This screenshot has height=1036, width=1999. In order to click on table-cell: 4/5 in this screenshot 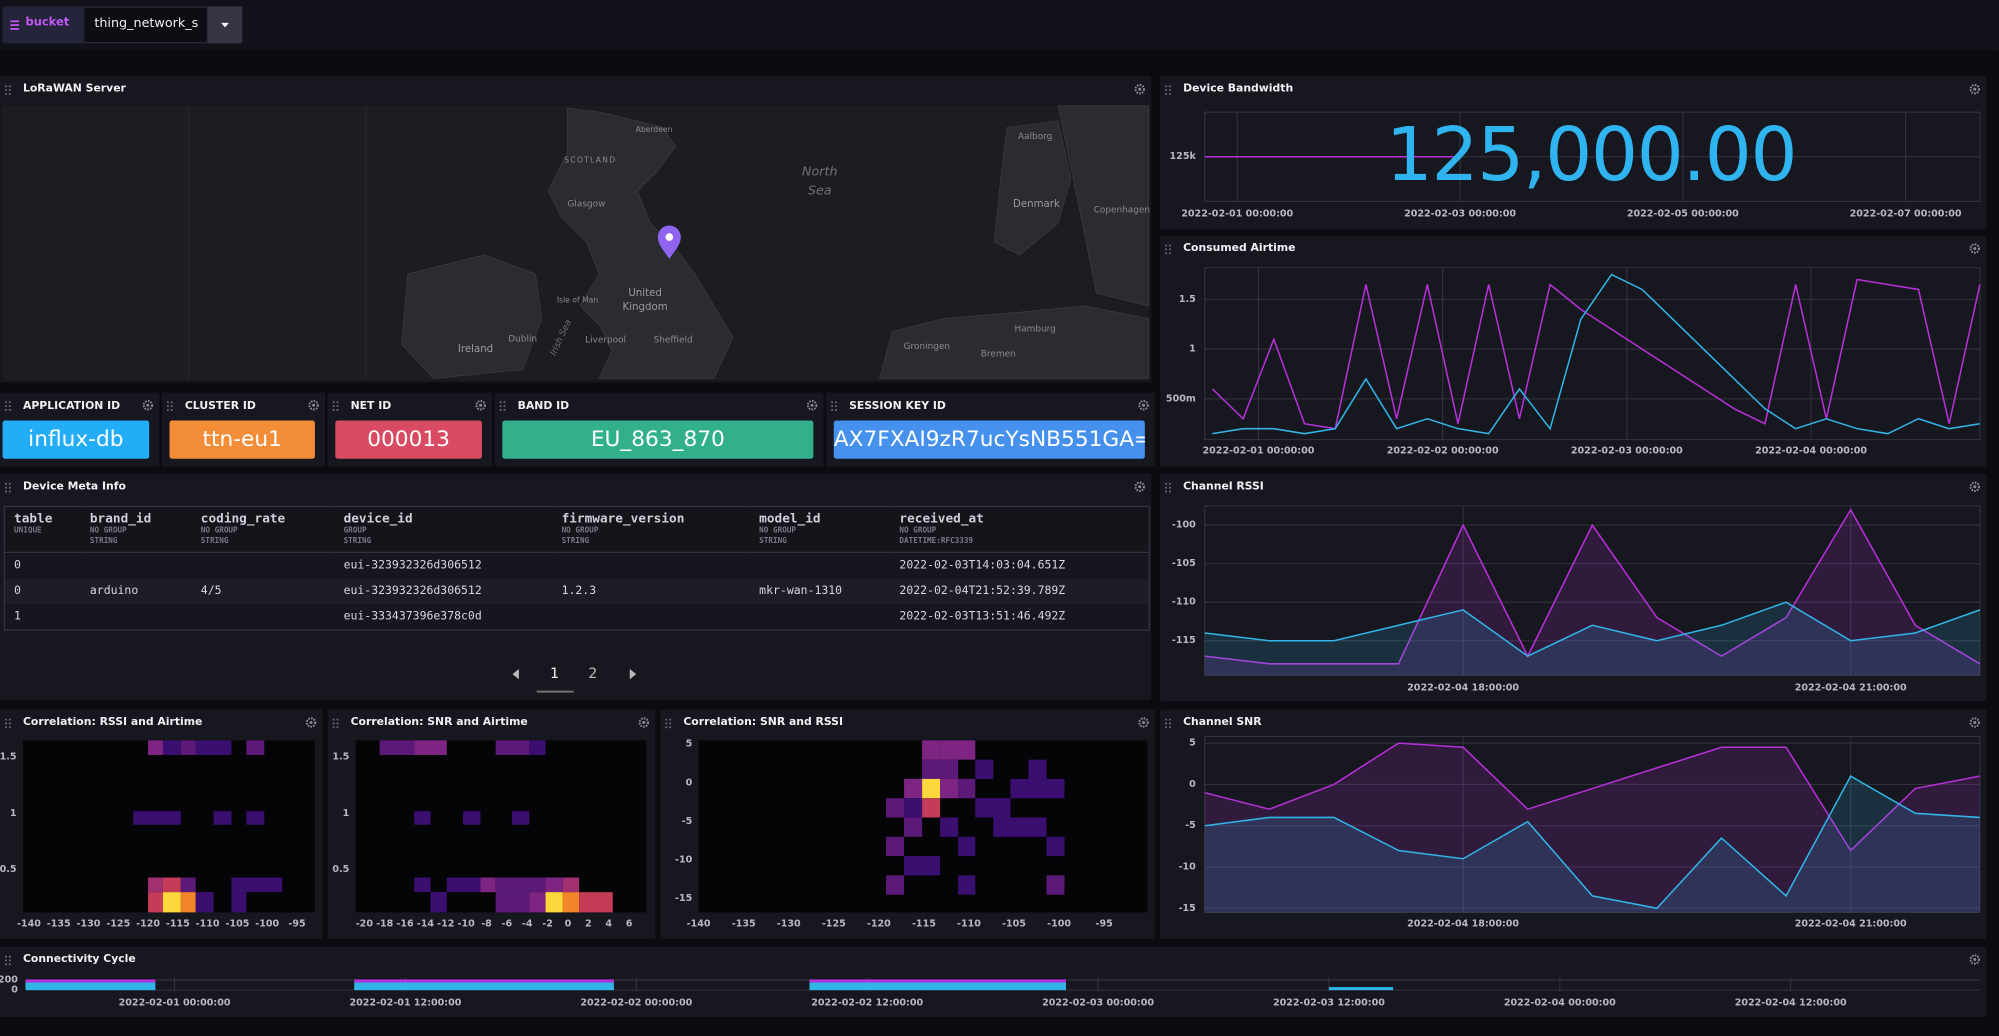, I will do `click(263, 591)`.